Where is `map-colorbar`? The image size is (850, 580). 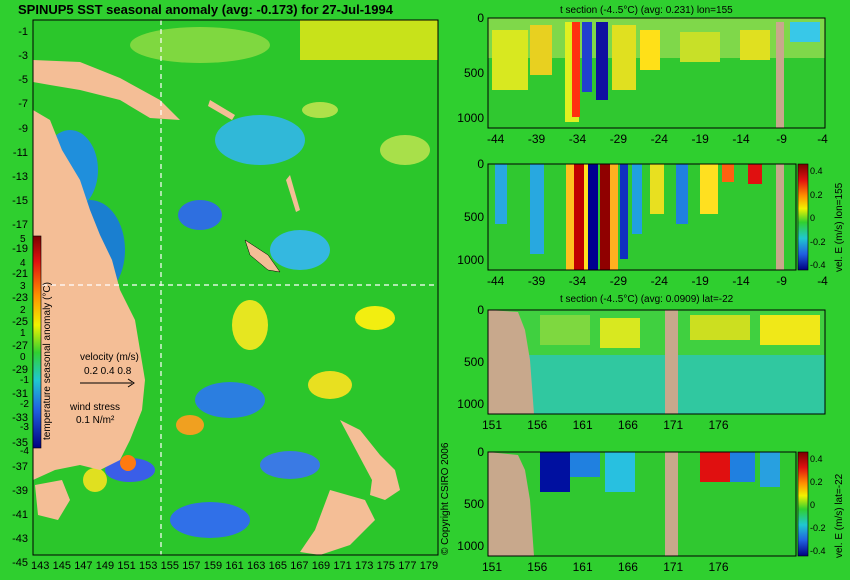 map-colorbar is located at coordinates (37, 342).